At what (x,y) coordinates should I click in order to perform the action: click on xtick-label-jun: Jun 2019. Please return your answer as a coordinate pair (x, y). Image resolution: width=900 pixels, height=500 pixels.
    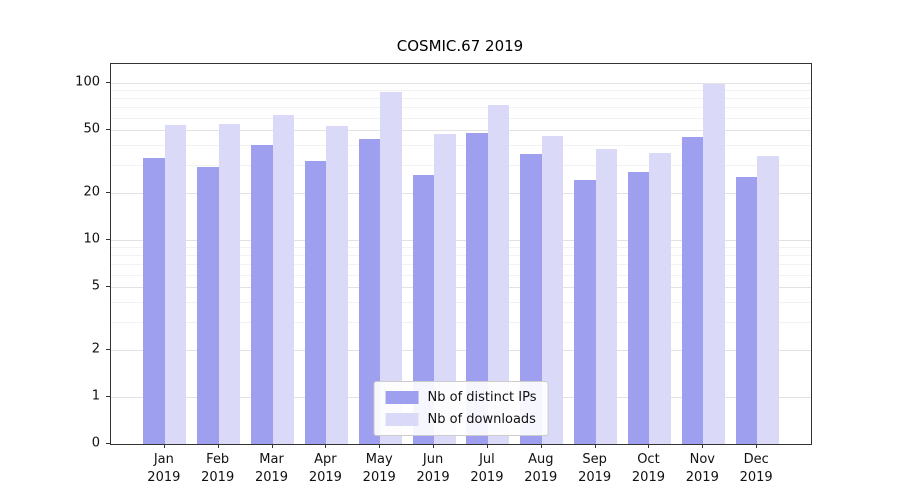
    Looking at the image, I should click on (433, 468).